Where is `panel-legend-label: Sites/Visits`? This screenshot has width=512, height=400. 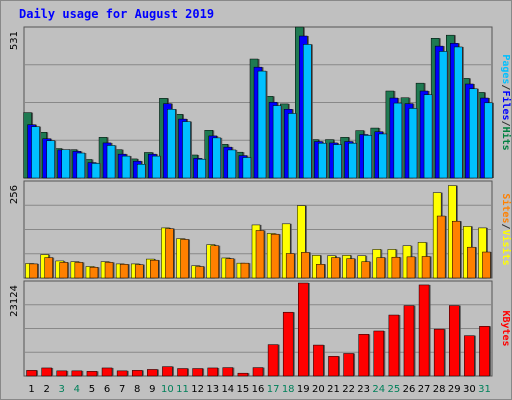 panel-legend-label: Sites/Visits is located at coordinates (506, 229).